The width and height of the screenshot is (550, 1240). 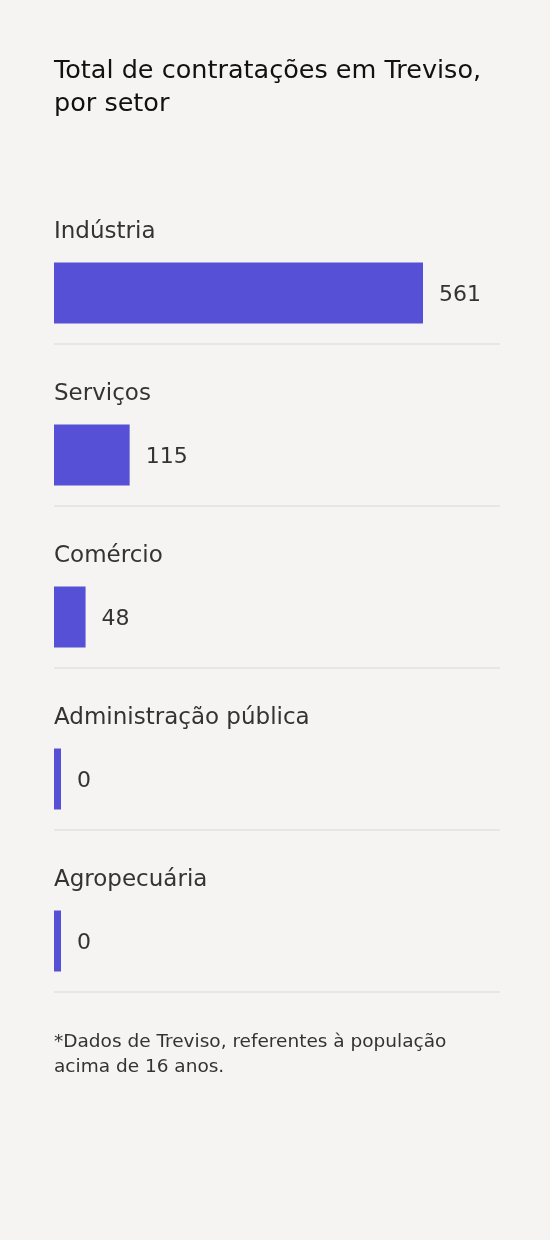 What do you see at coordinates (182, 715) in the screenshot?
I see `y-tick-label: Administração pública` at bounding box center [182, 715].